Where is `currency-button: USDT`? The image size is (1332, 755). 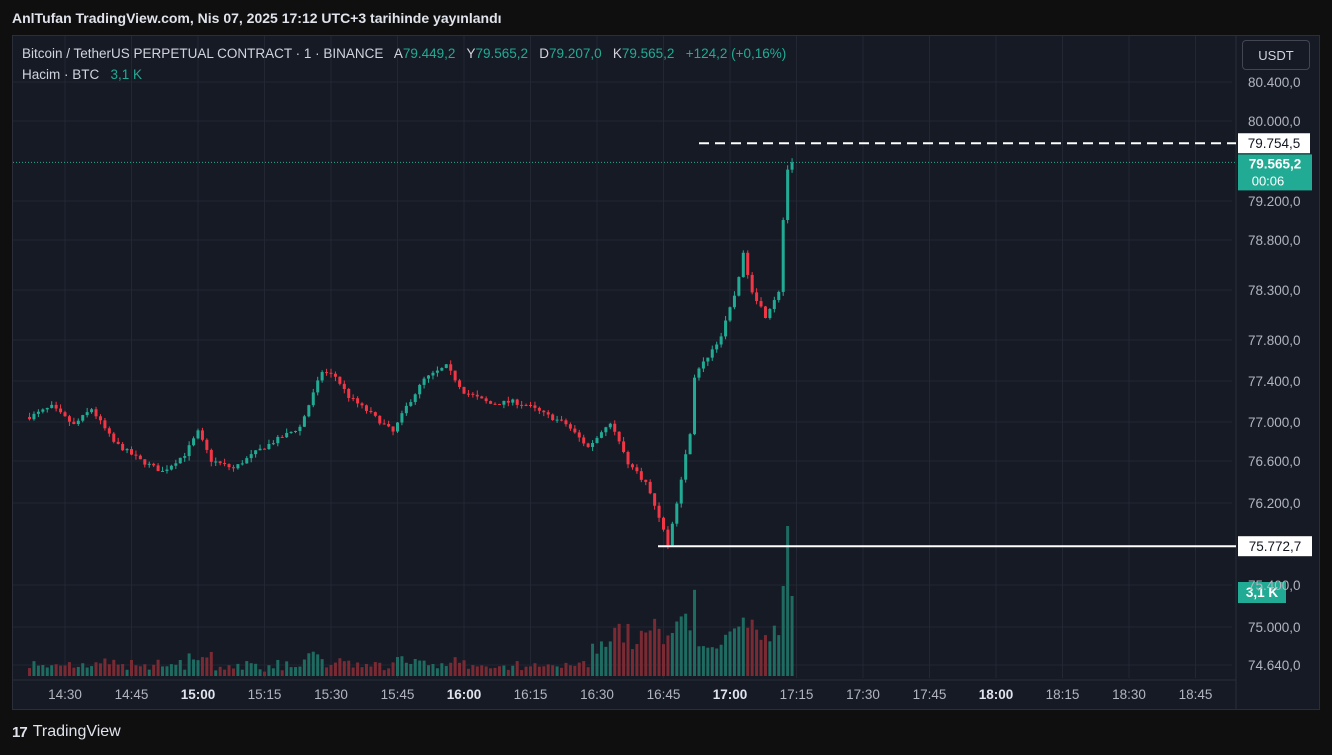 currency-button: USDT is located at coordinates (1276, 55).